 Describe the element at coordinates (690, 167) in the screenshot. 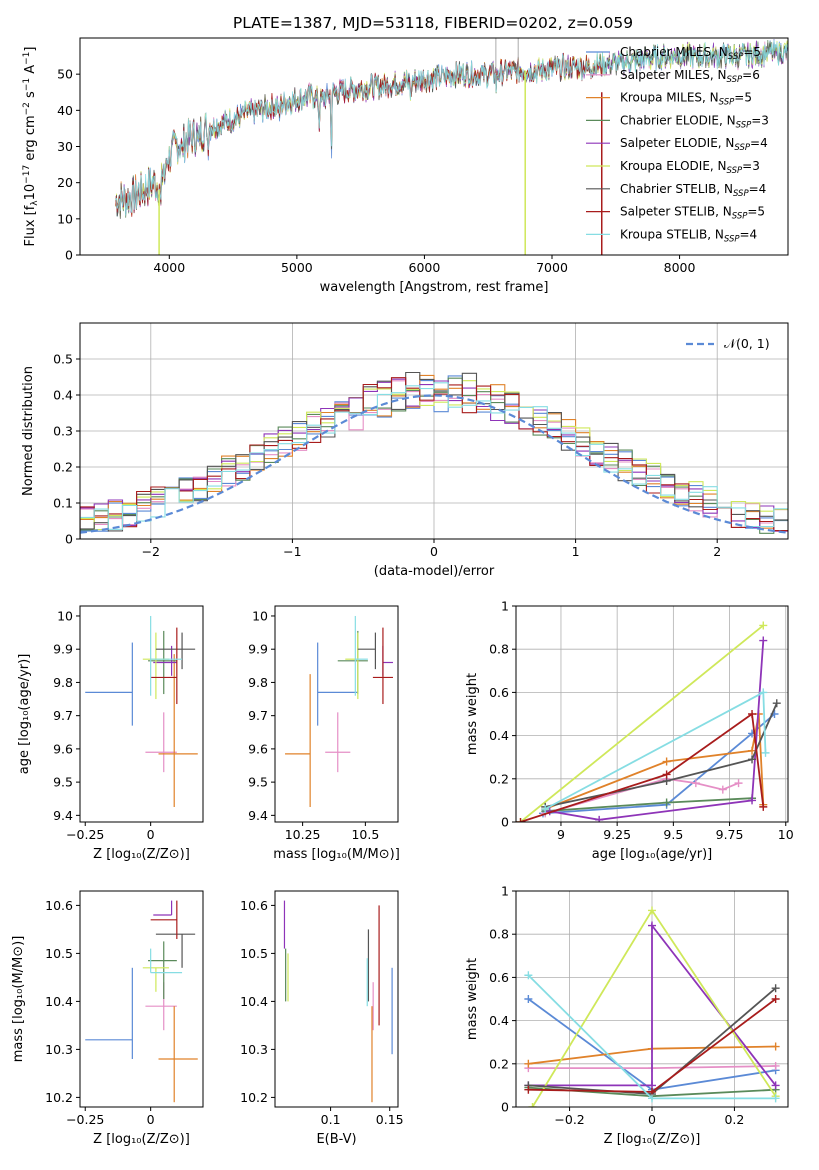

I see `legend-label: Kroupa ELODIE, NSSP=3` at that location.